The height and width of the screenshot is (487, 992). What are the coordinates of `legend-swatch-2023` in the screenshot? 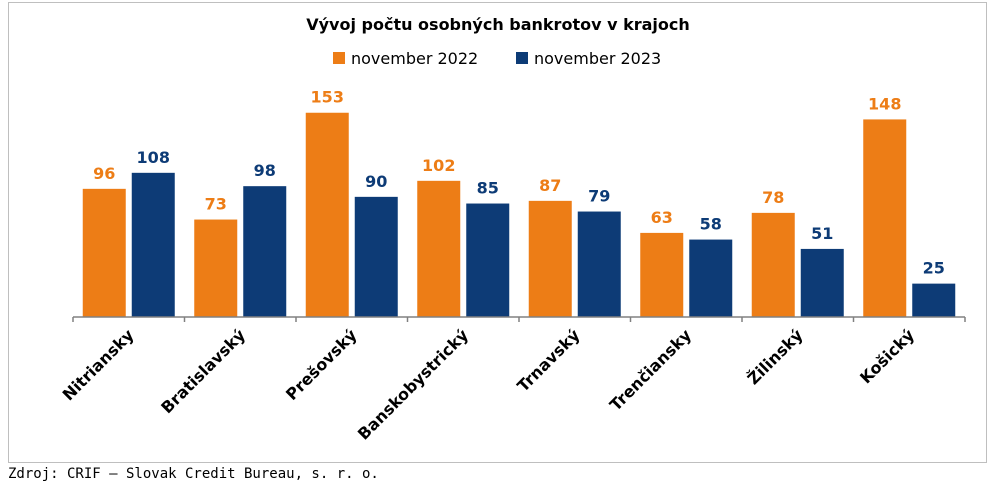 It's located at (522, 58).